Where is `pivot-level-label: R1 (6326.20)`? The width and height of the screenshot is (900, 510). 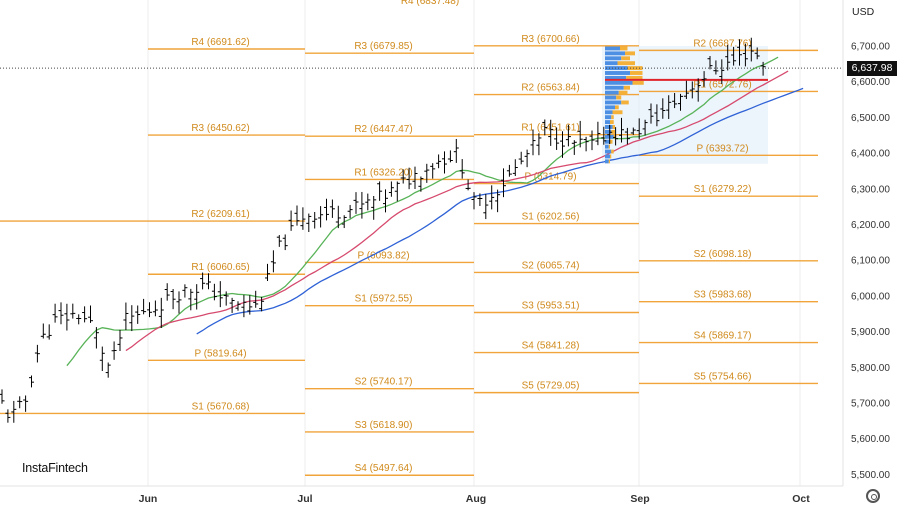
pivot-level-label: R1 (6326.20) is located at coordinates (383, 172).